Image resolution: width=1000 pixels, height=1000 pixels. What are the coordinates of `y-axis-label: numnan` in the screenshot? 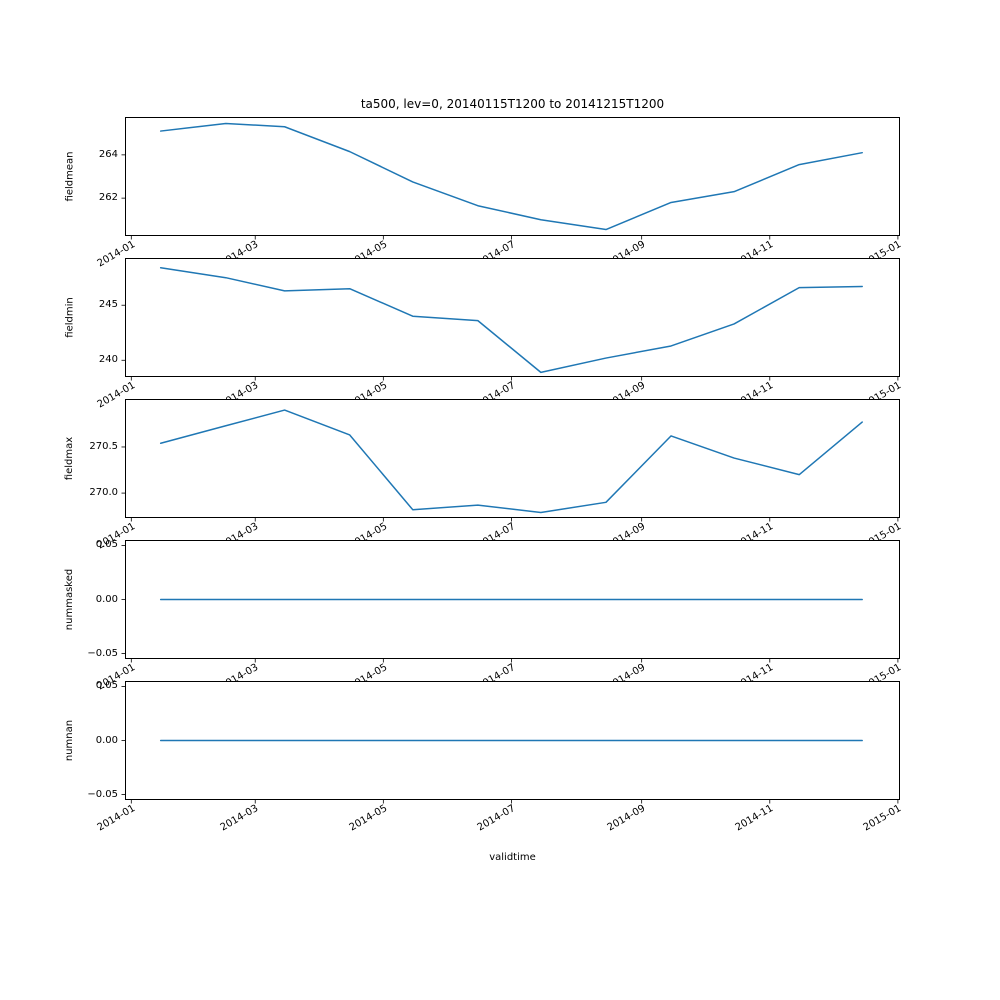 It's located at (70, 740).